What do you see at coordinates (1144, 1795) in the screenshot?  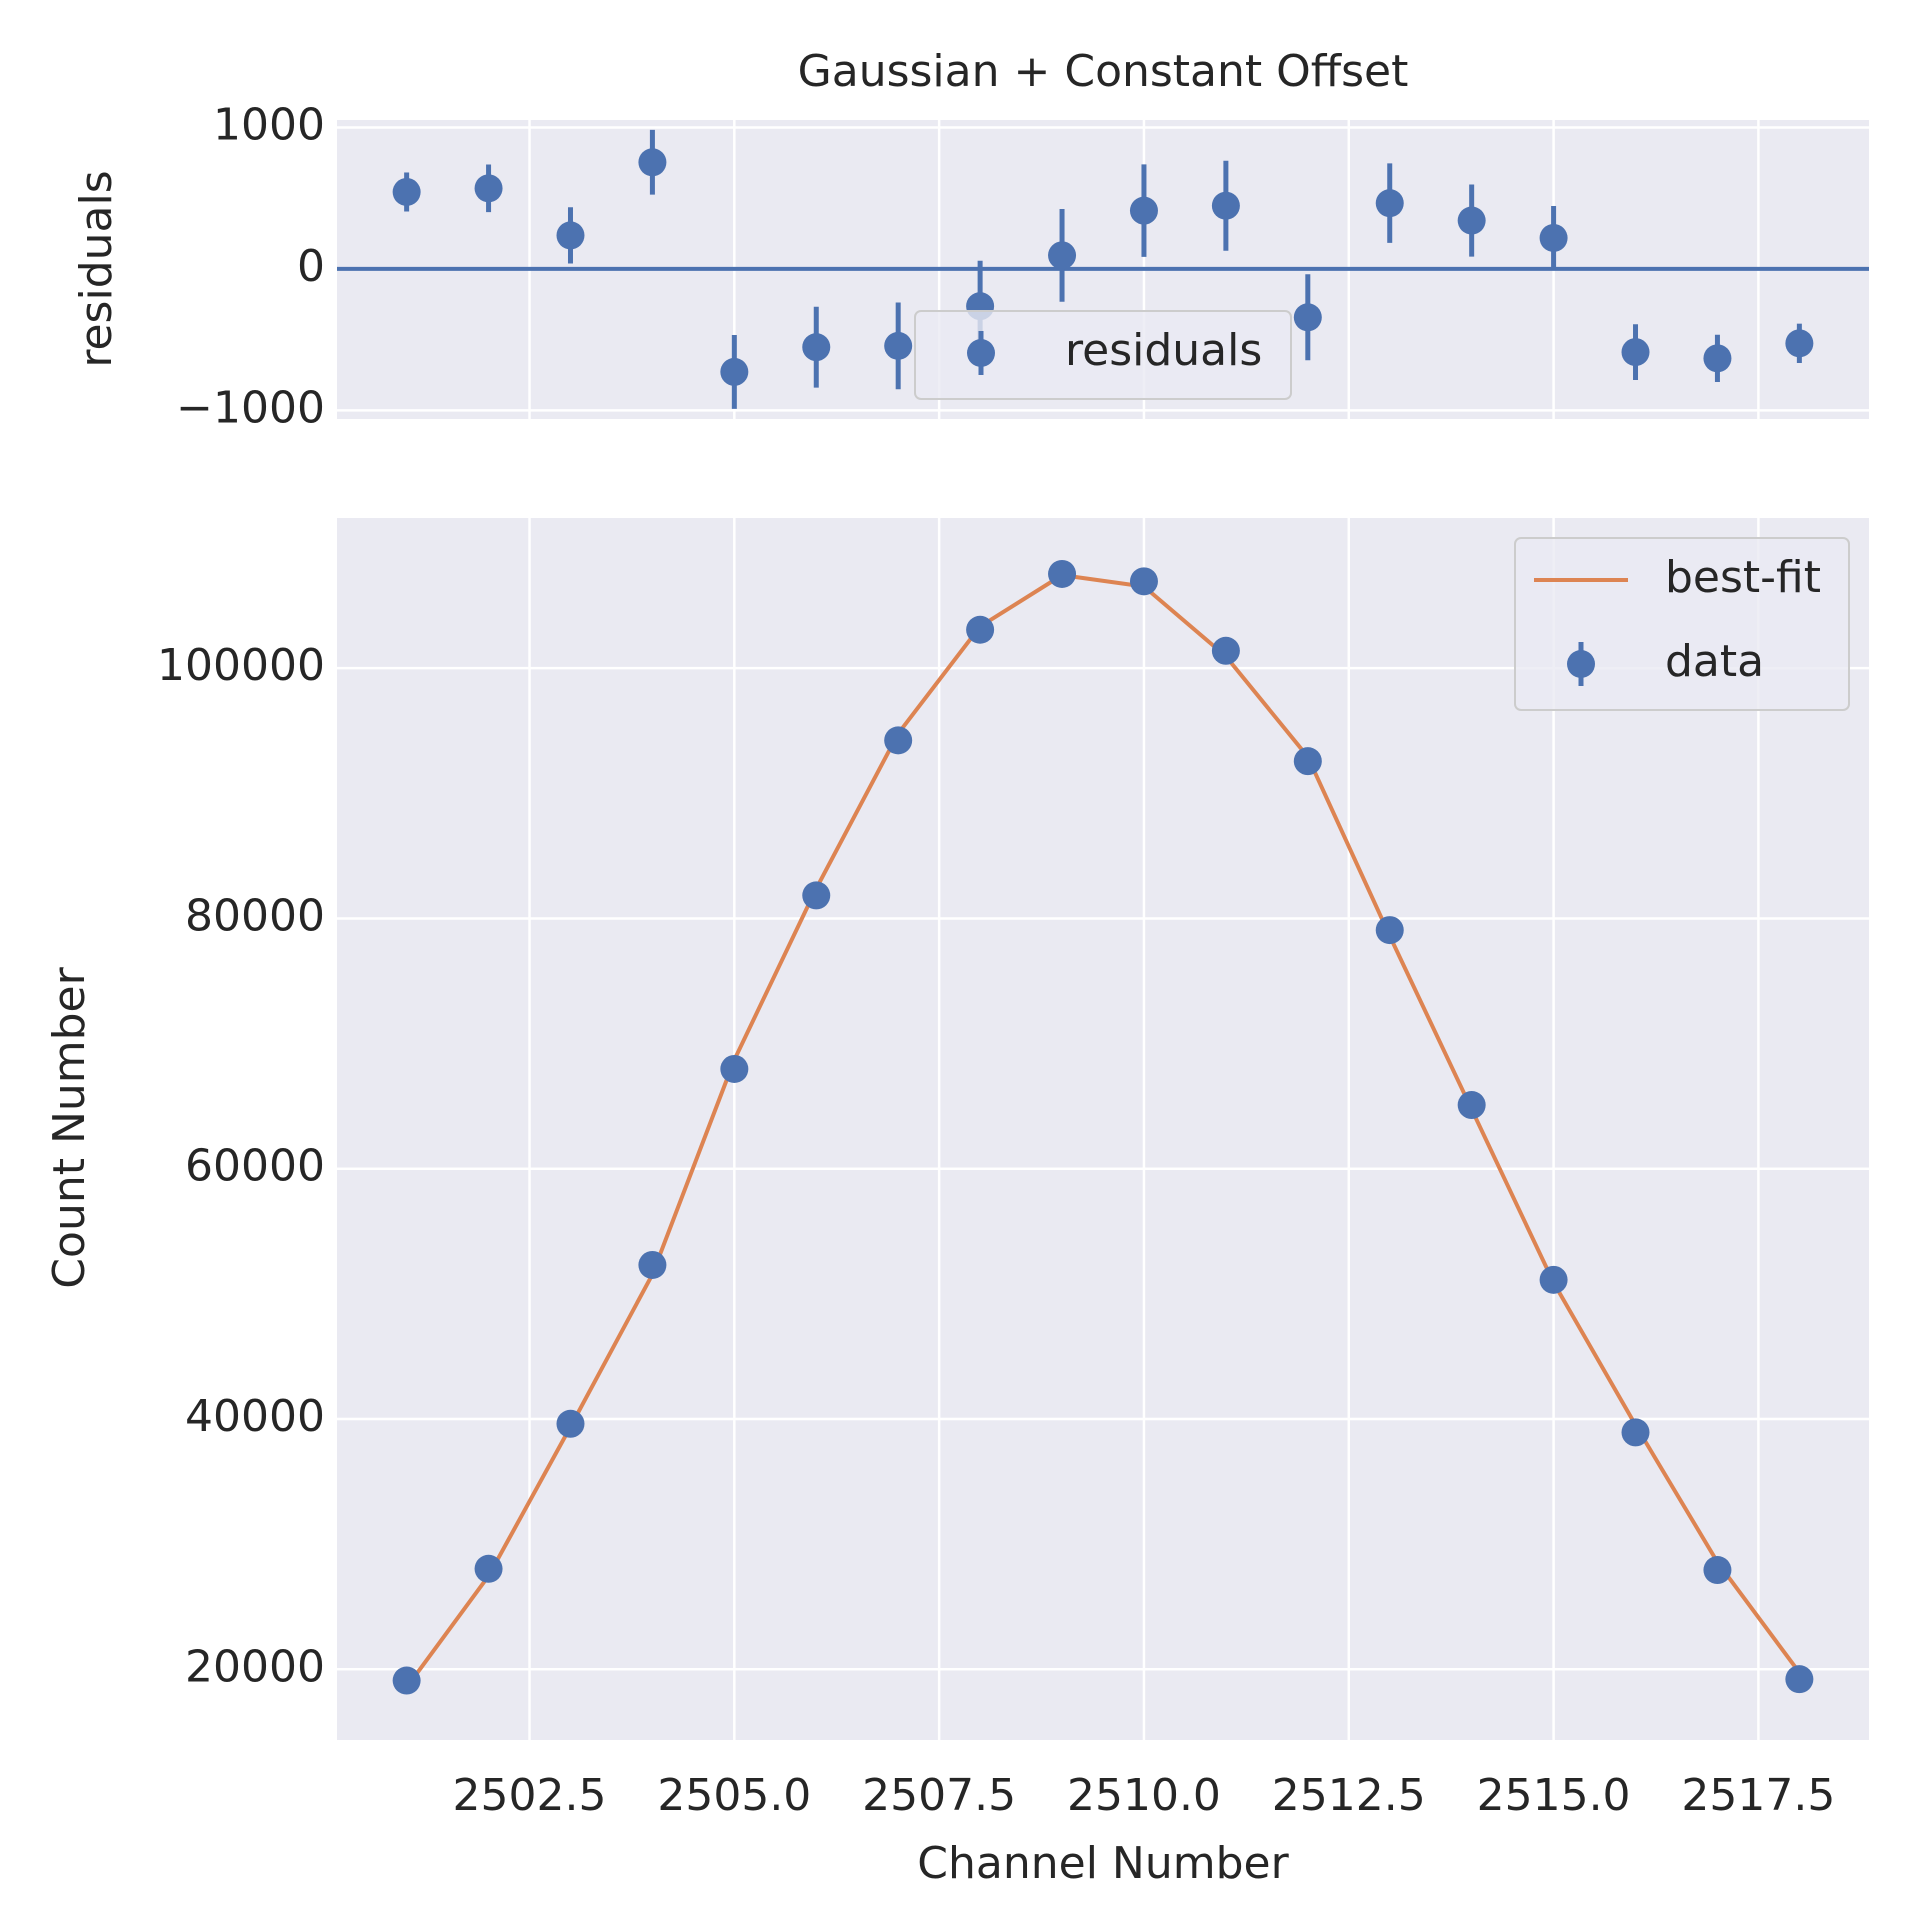 I see `x-tick-label: 2510.0` at bounding box center [1144, 1795].